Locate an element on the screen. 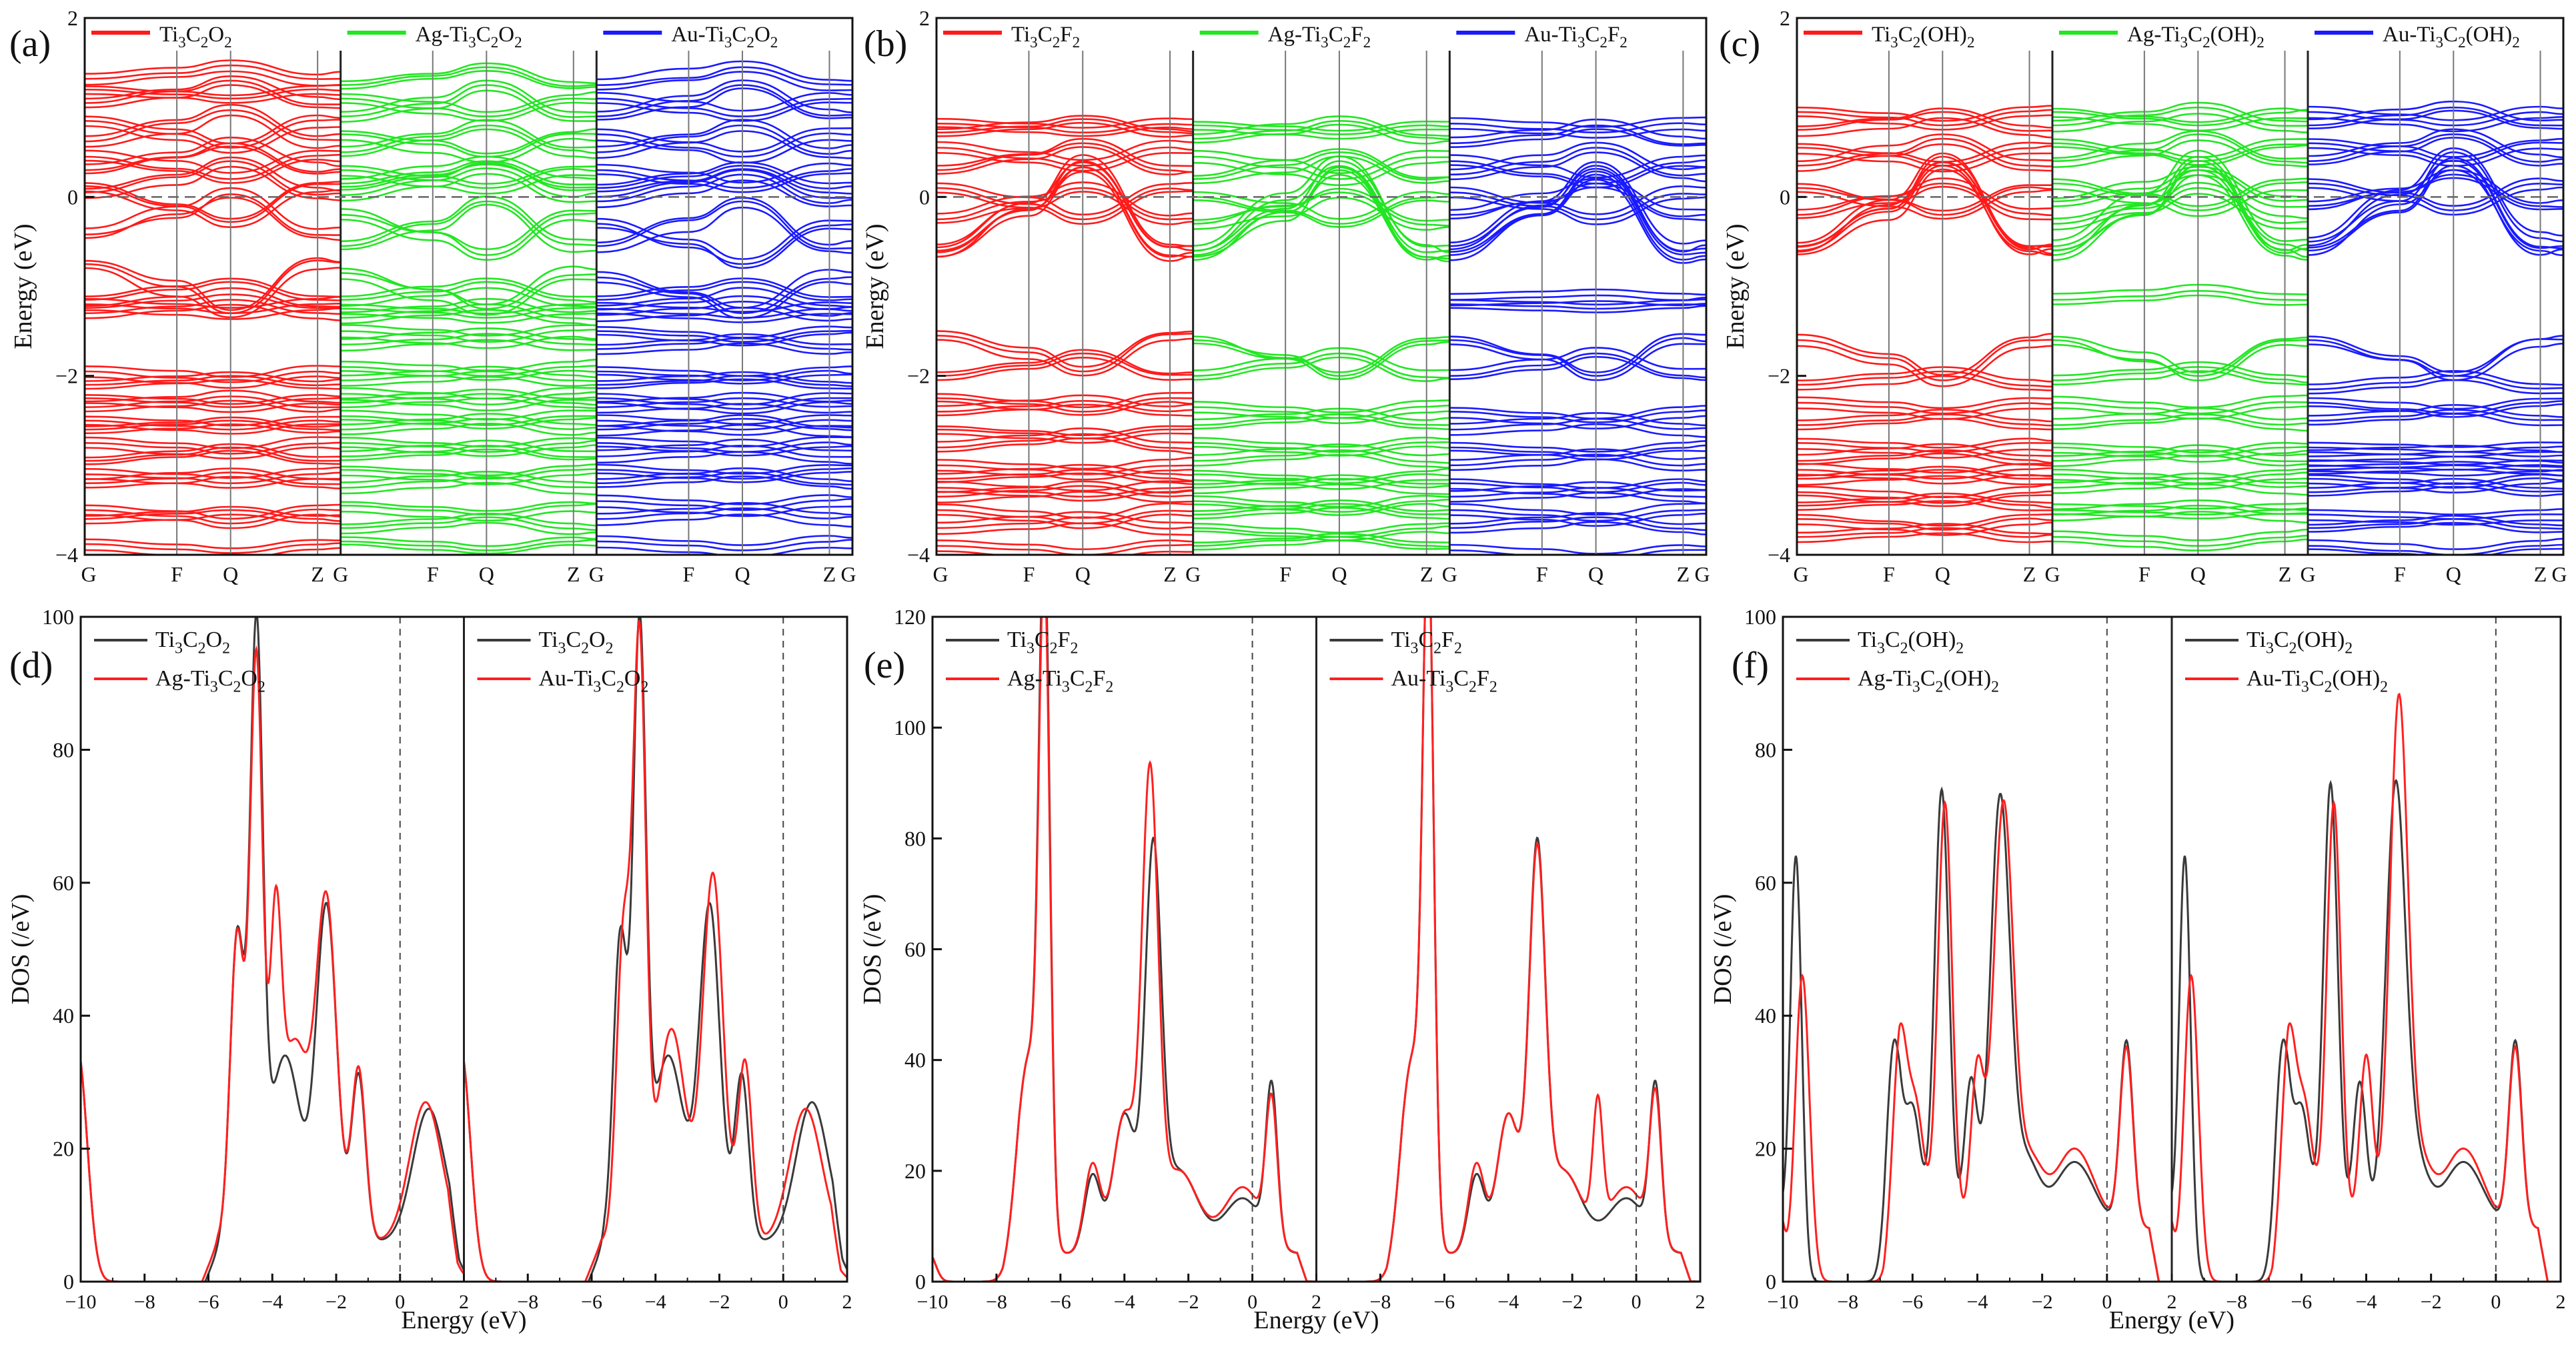 This screenshot has height=1359, width=2576. y-tick-label: 2 is located at coordinates (1785, 18).